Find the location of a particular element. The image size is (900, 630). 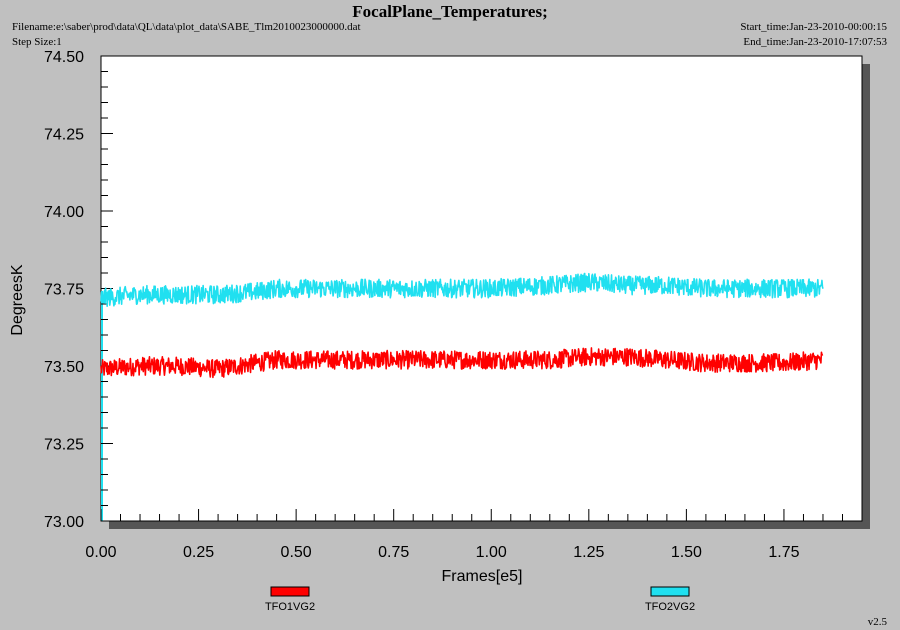

y-tick-label: 73.25 is located at coordinates (64, 445).